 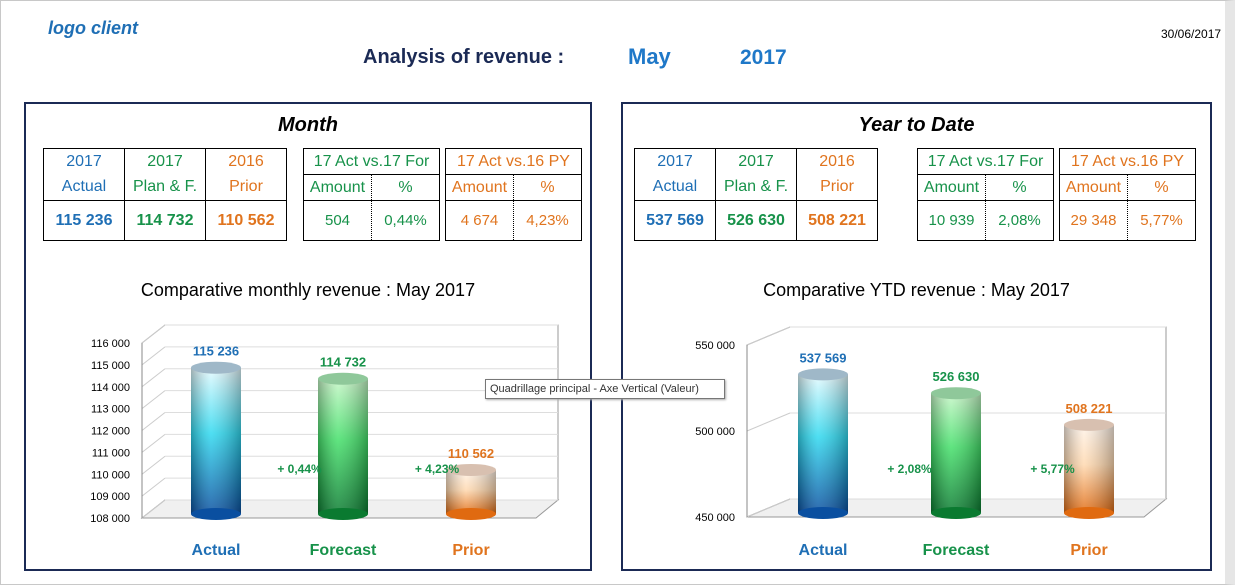 I want to click on y-tick-label: 111 000, so click(x=111, y=453).